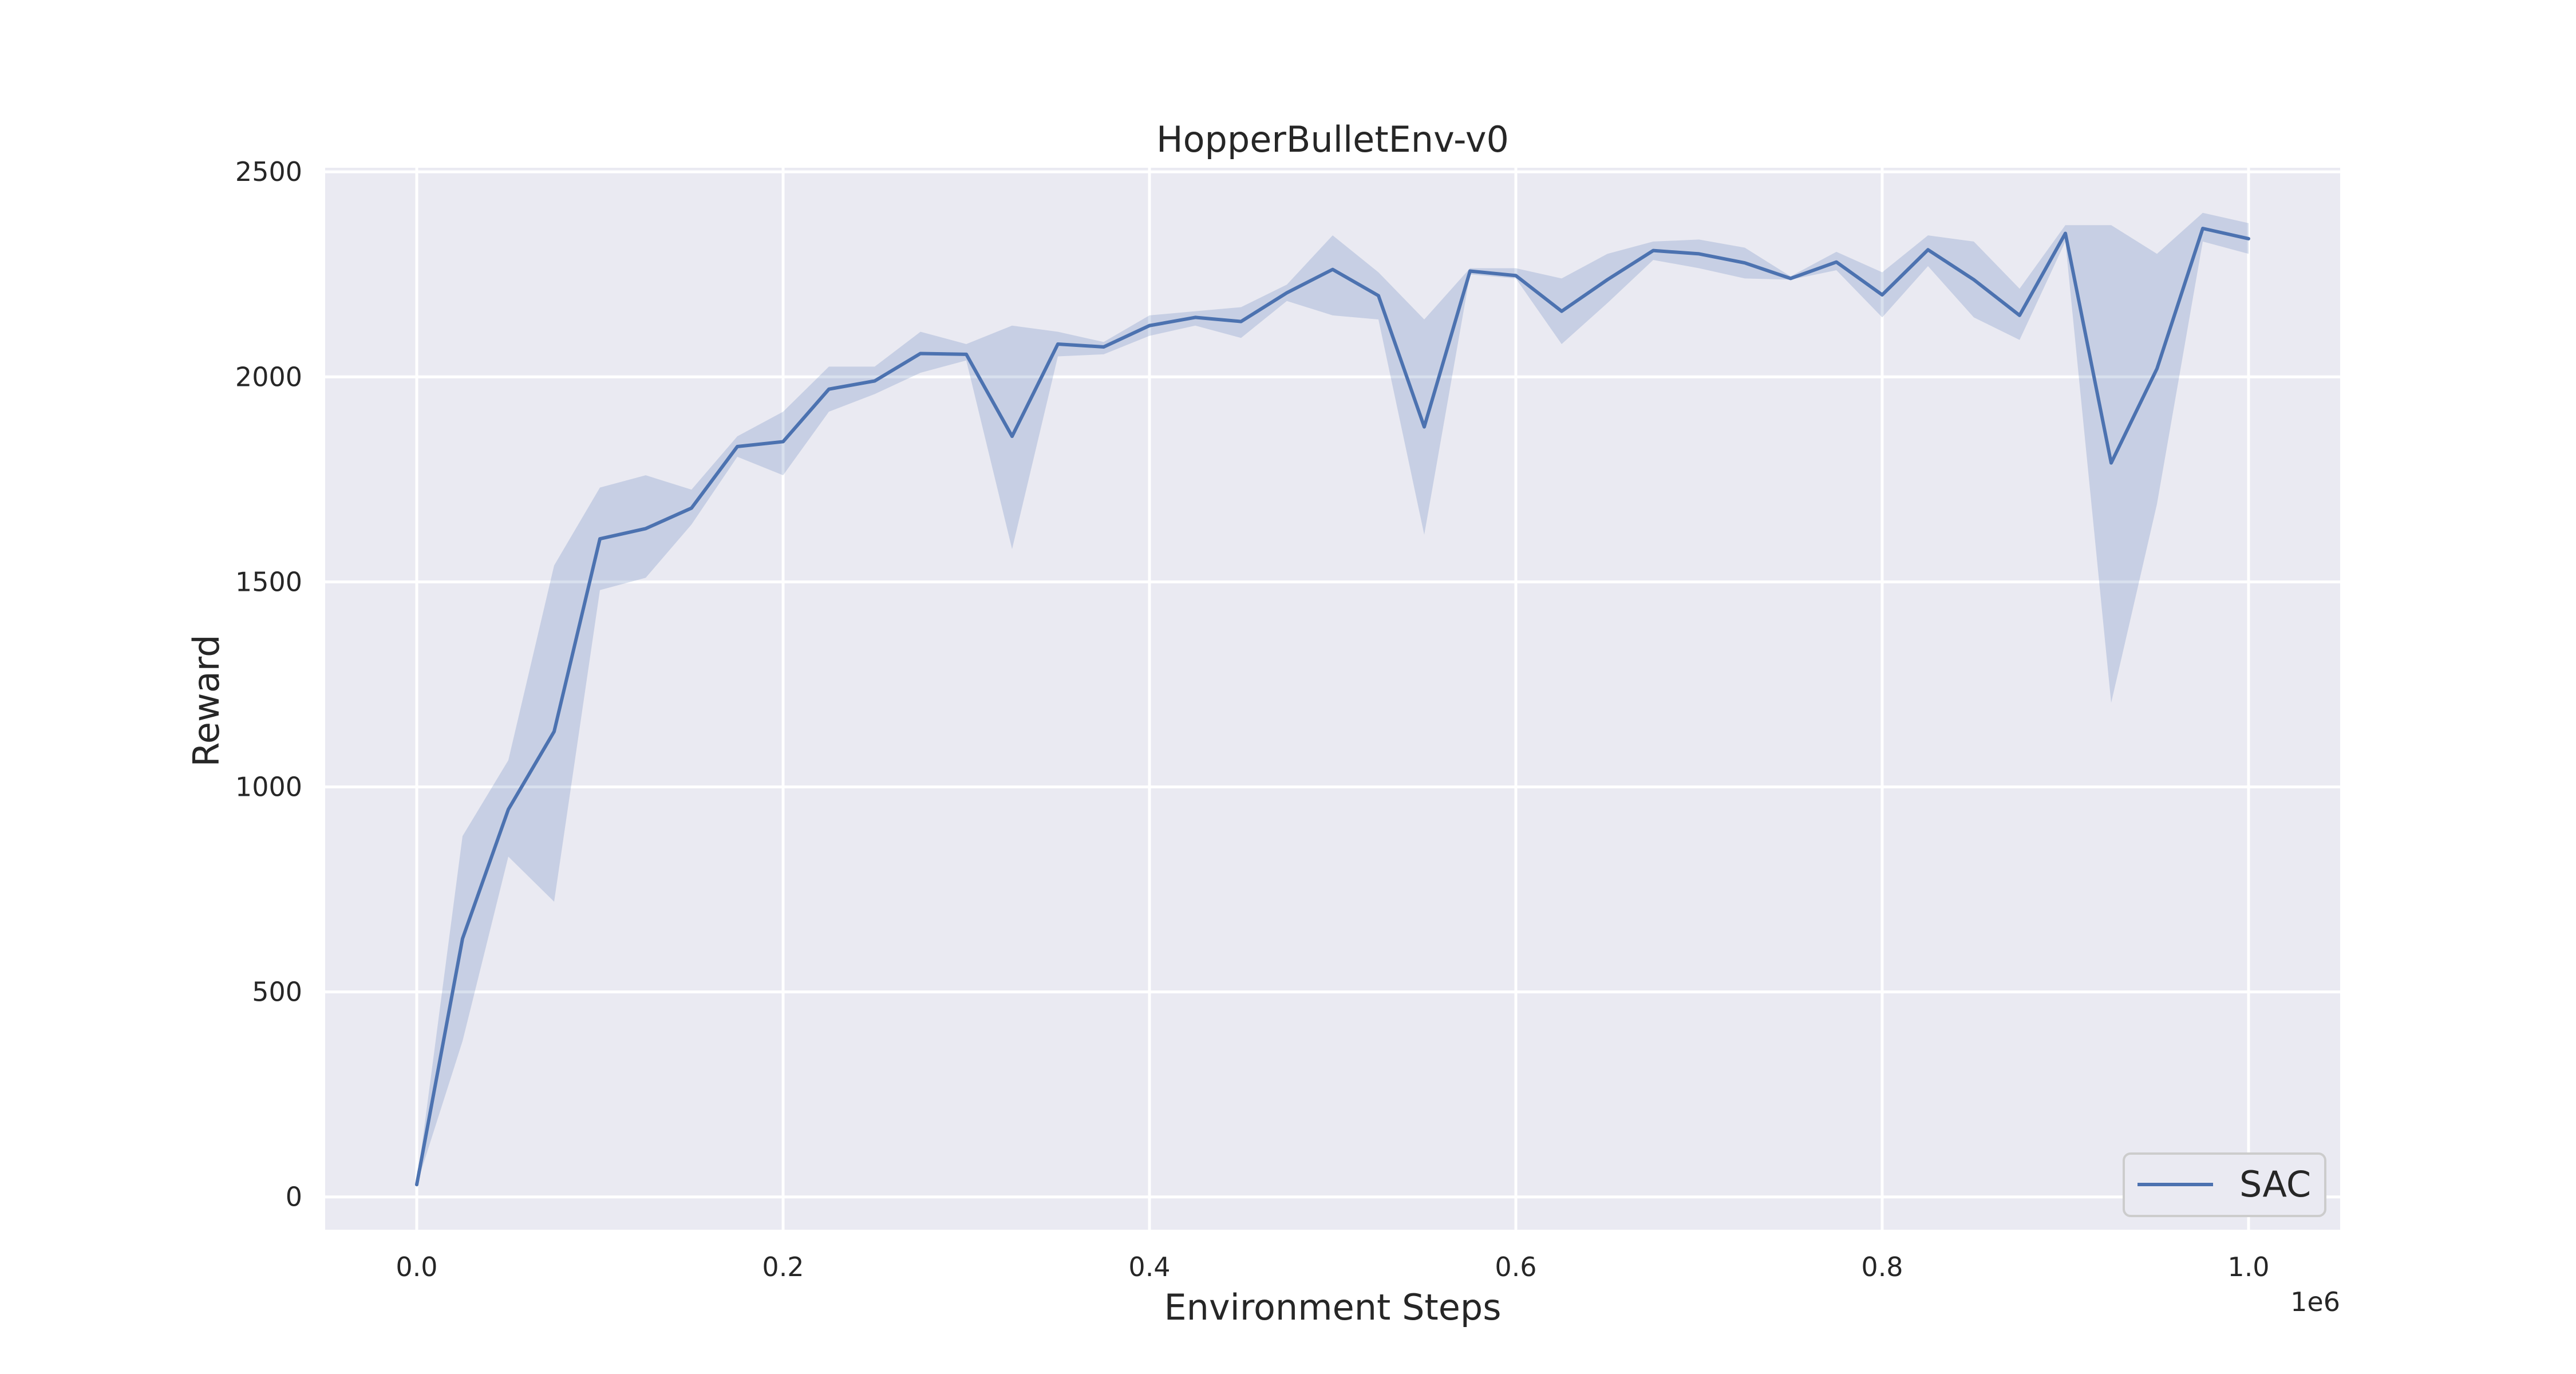 The height and width of the screenshot is (1374, 2576). I want to click on y-tick-label: 2500, so click(268, 171).